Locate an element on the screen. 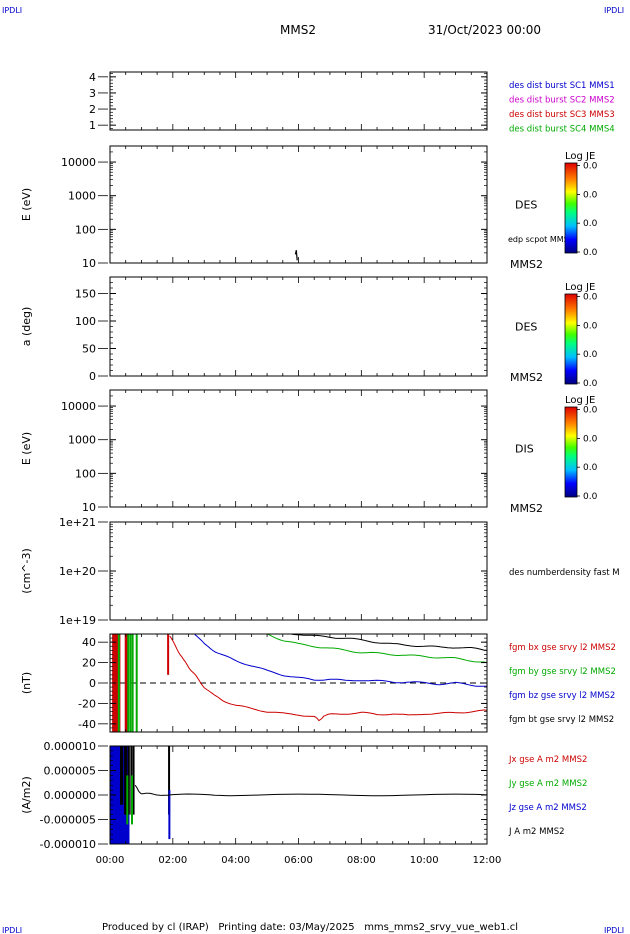 The width and height of the screenshot is (630, 934). y-tick-label: 10 is located at coordinates (89, 263).